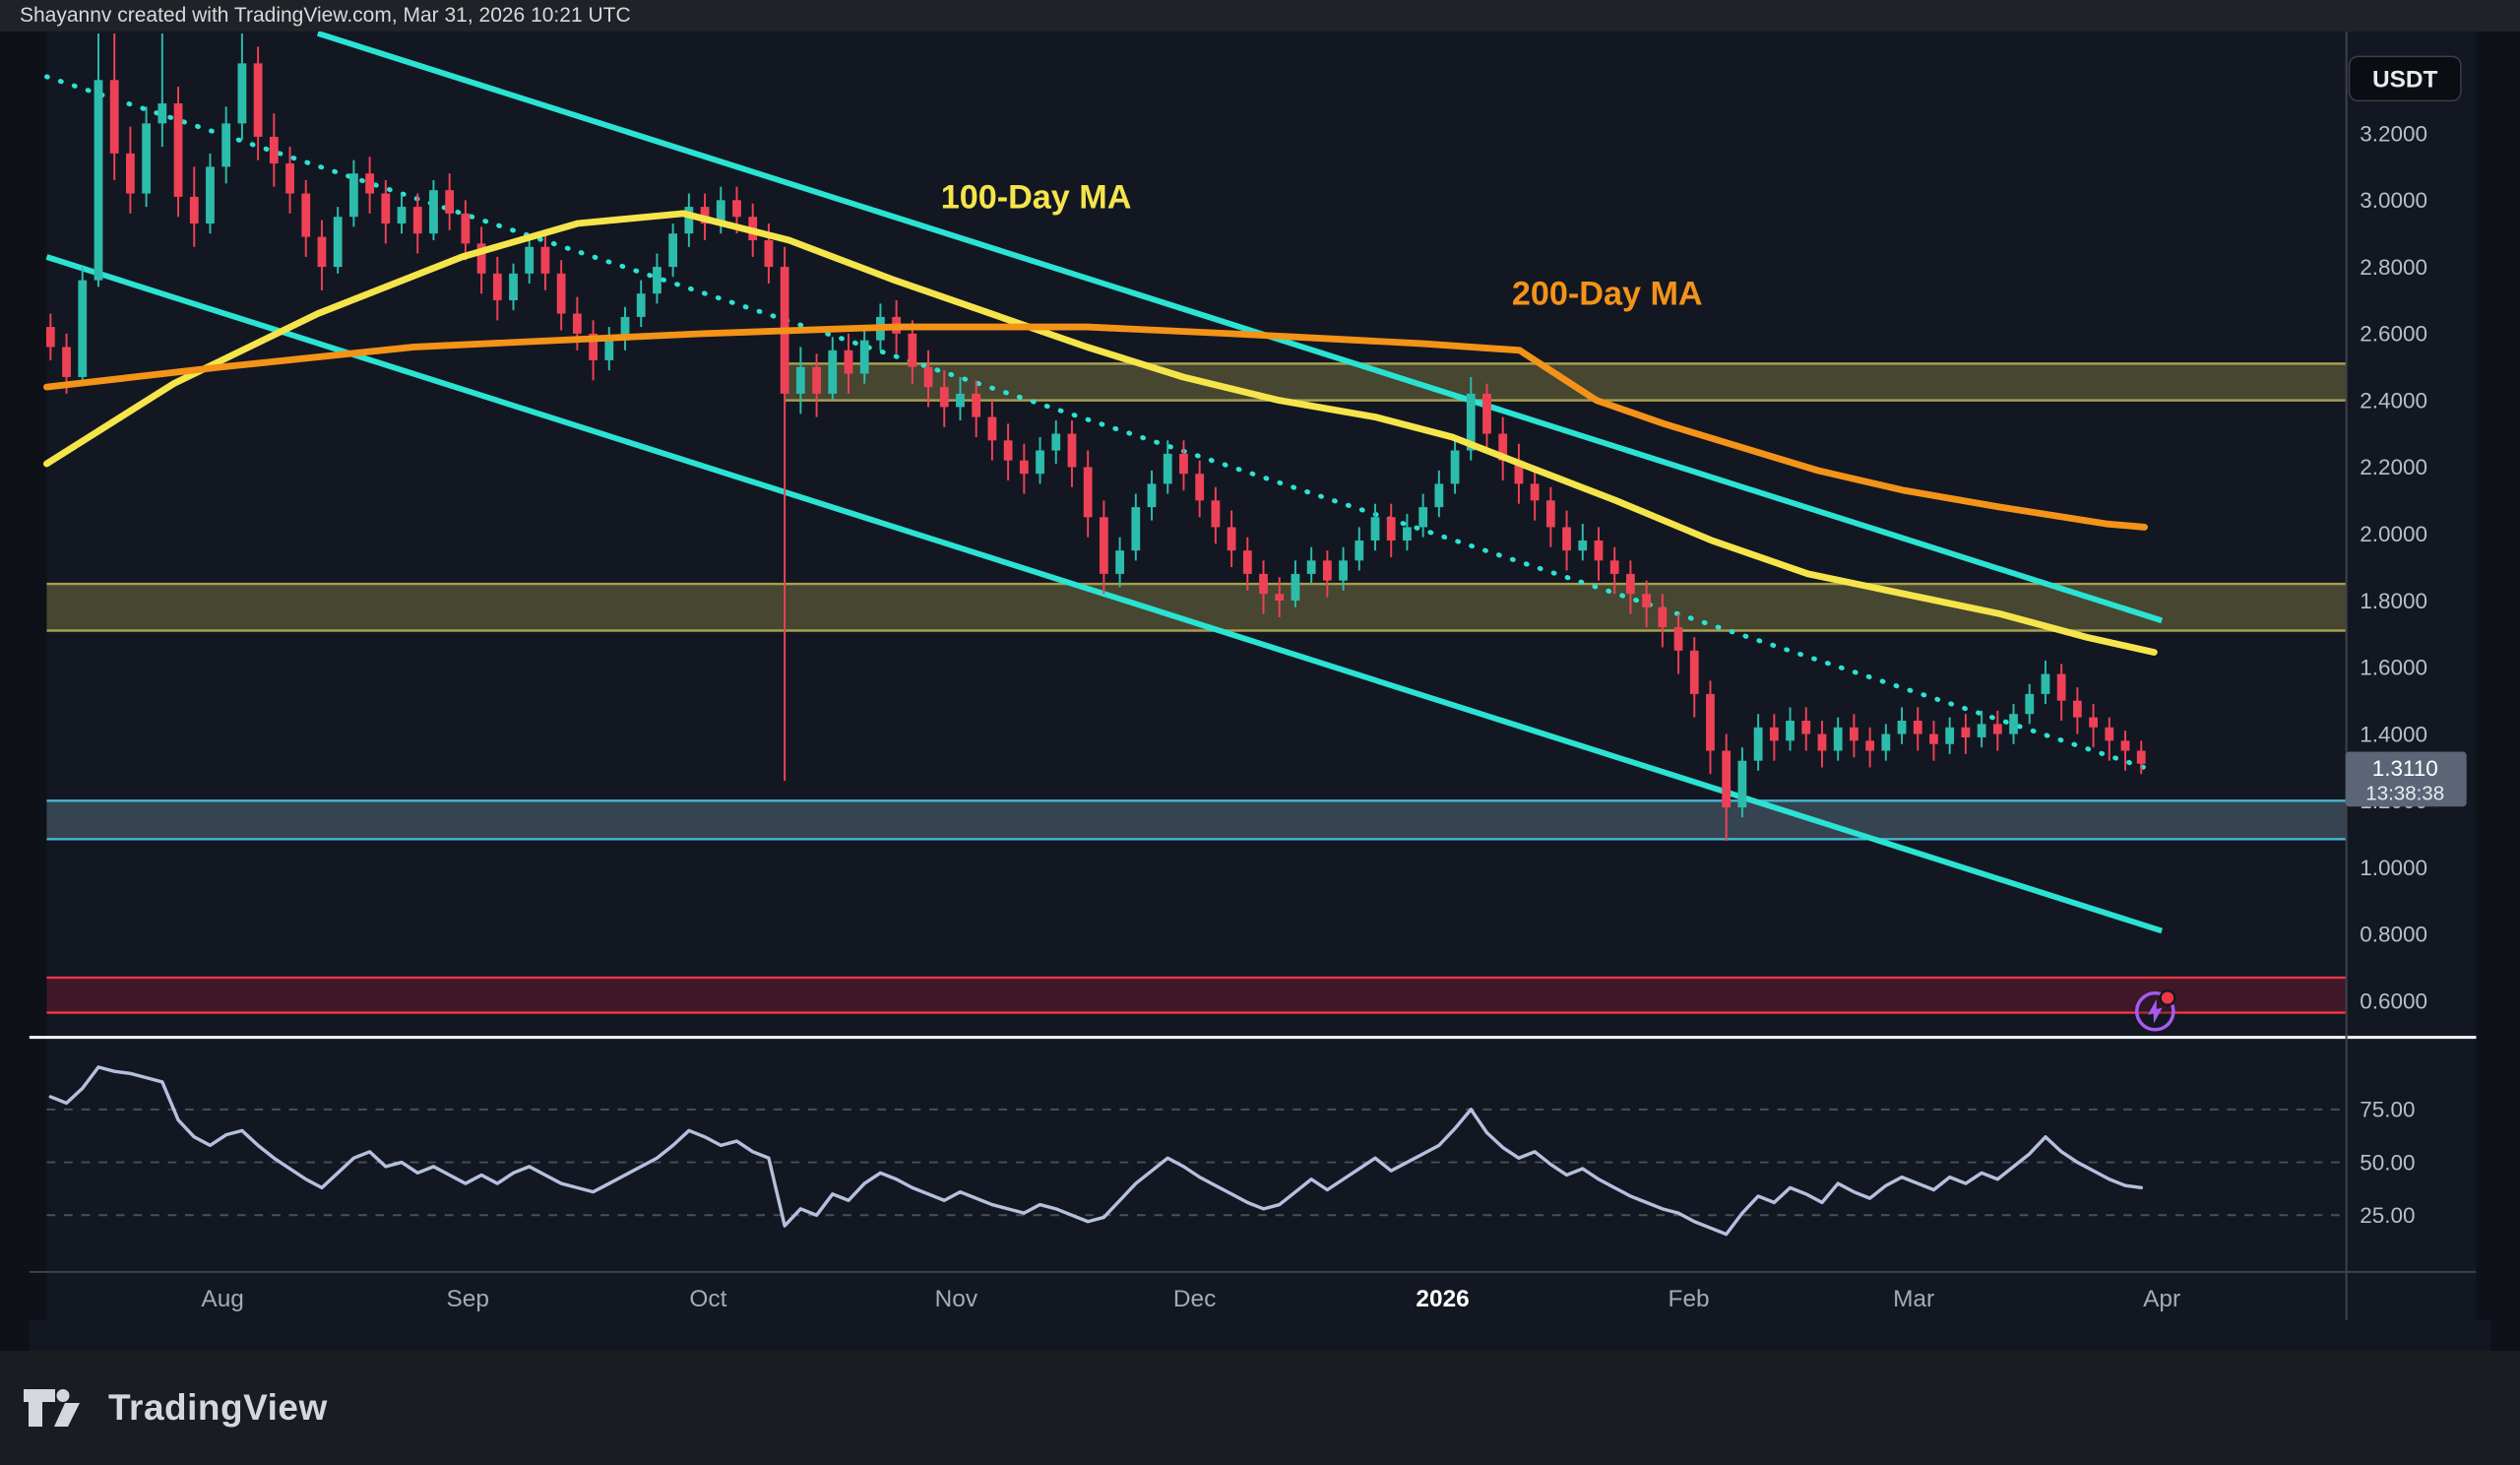 Image resolution: width=2520 pixels, height=1465 pixels. What do you see at coordinates (2393, 1000) in the screenshot?
I see `price-tick: 0.6000` at bounding box center [2393, 1000].